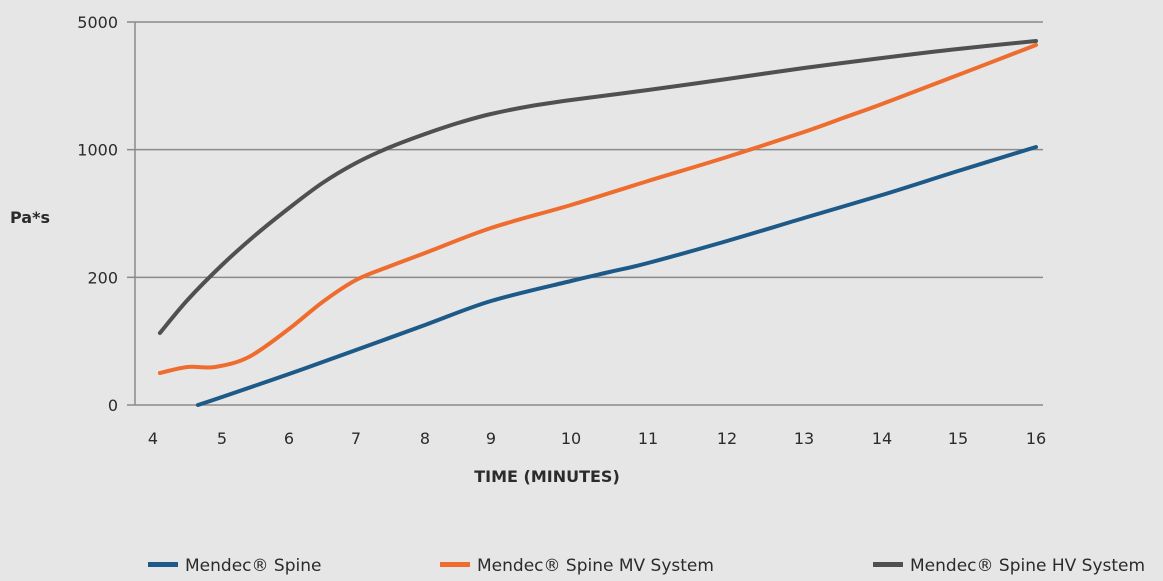  Describe the element at coordinates (595, 566) in the screenshot. I see `legend-label-mendec-spine-mv: Mendec® Spine MV System` at that location.